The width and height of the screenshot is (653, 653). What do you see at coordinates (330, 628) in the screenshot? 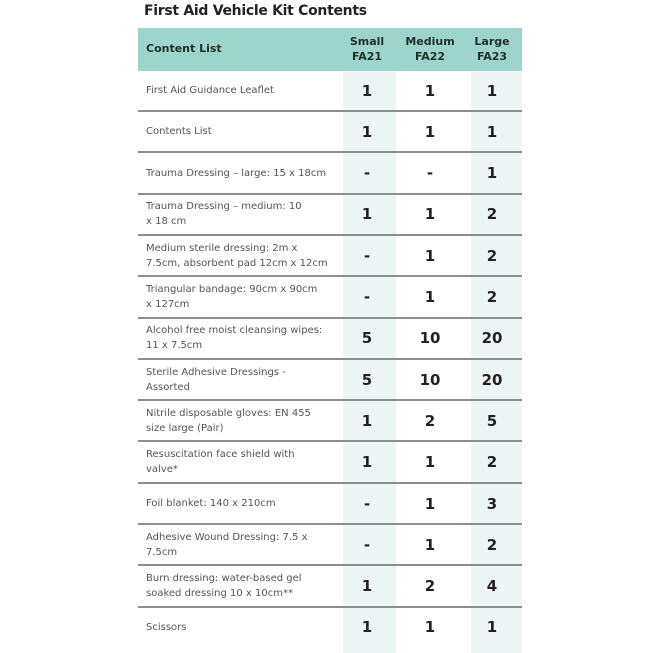
I see `table-row: Scissors 1 1 1` at bounding box center [330, 628].